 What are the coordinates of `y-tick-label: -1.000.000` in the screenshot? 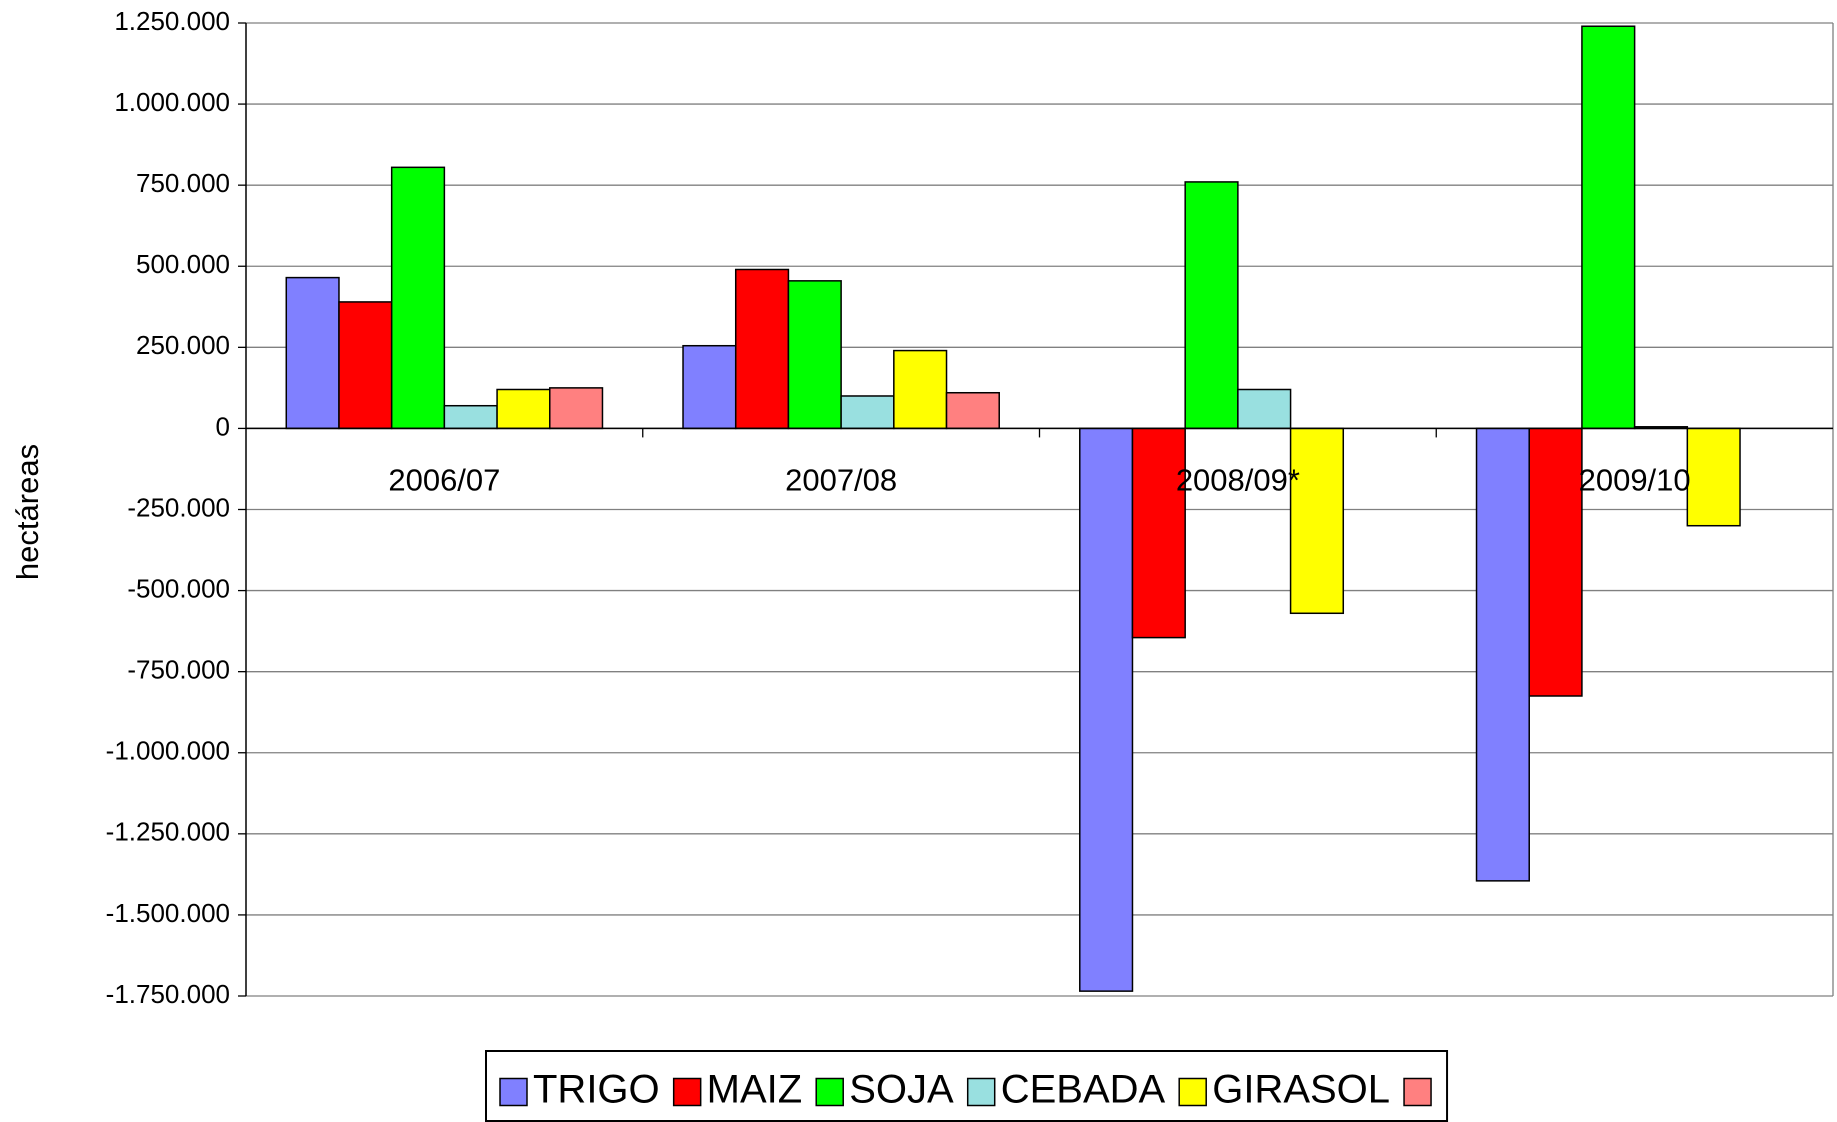 It's located at (168, 751).